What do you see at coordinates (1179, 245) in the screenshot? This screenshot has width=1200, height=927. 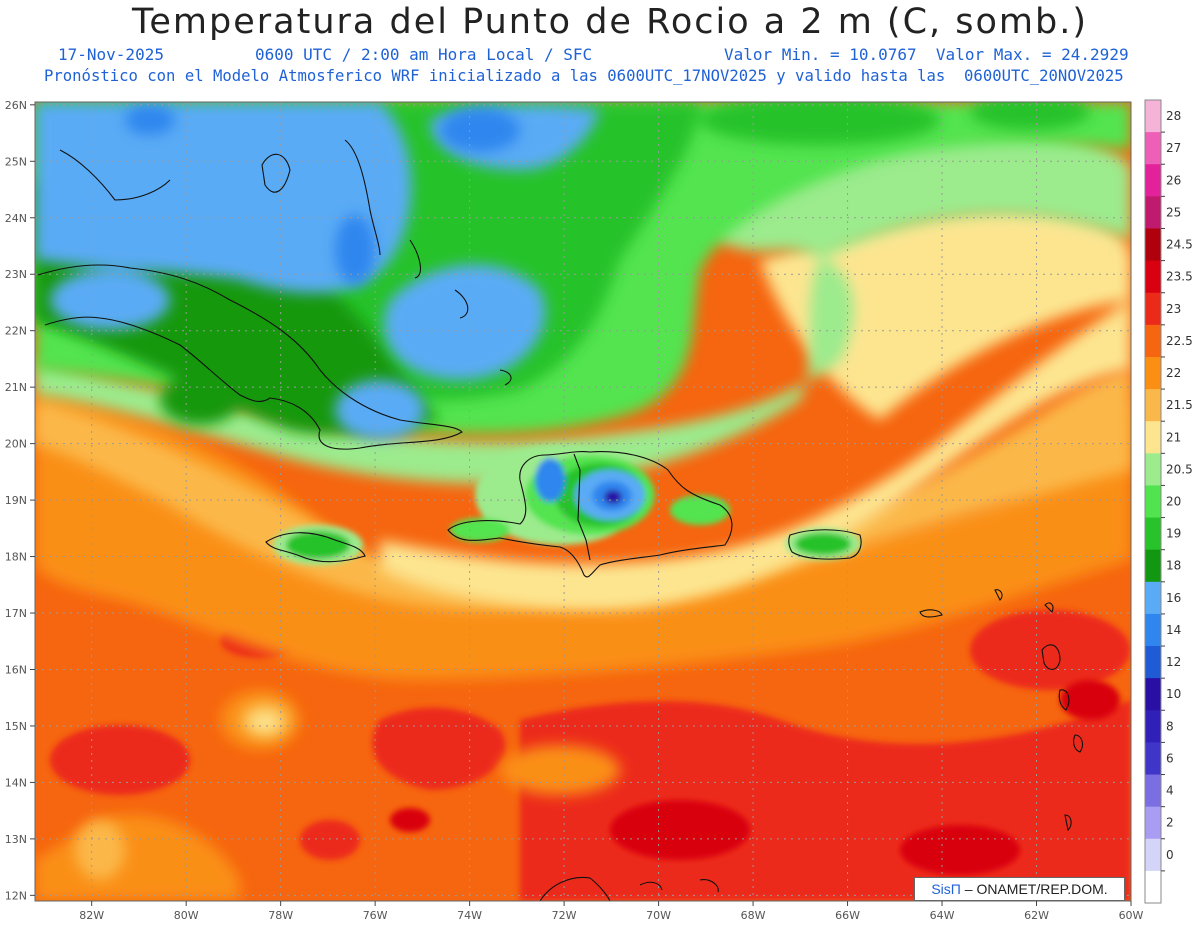 I see `colorbar-label: 24.5` at bounding box center [1179, 245].